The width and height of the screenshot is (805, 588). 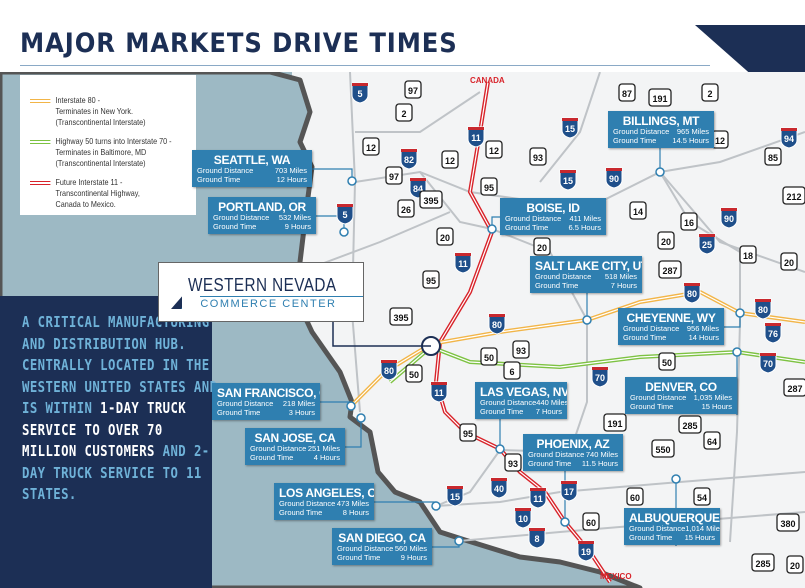 I want to click on distance-value: 956 Miles, so click(x=702, y=328).